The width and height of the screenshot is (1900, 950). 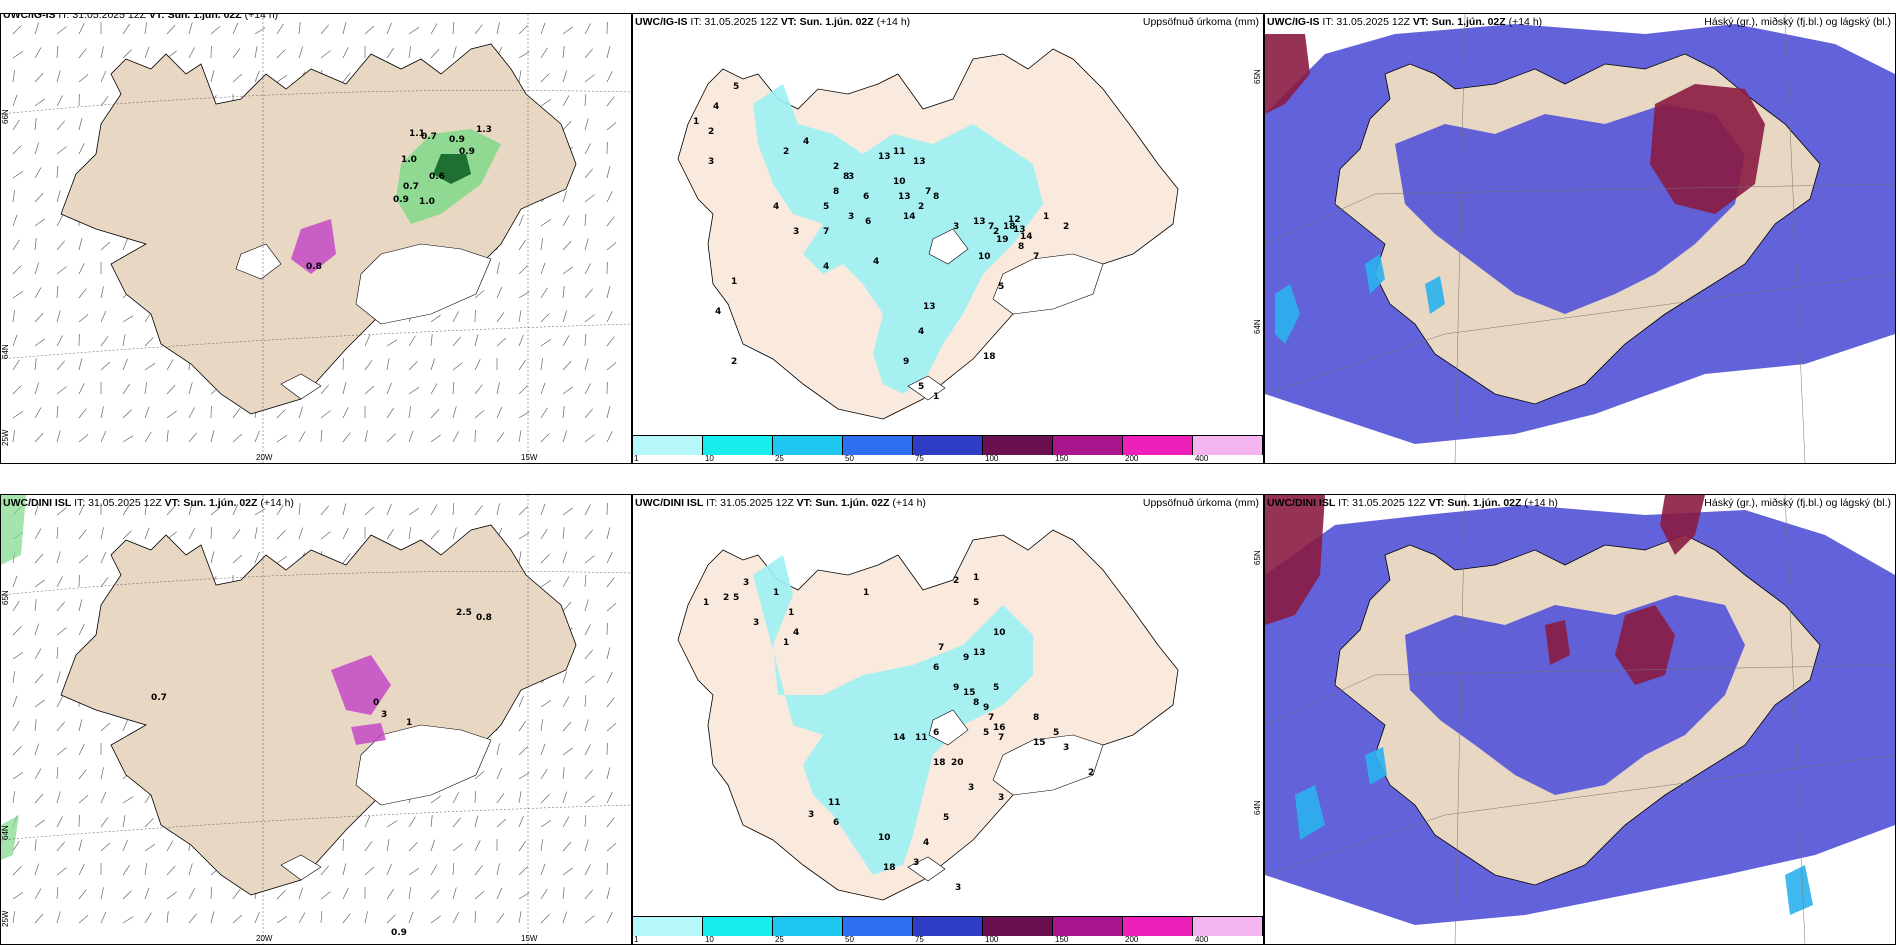 What do you see at coordinates (1257, 76) in the screenshot?
I see `lat-label-65n: 65N` at bounding box center [1257, 76].